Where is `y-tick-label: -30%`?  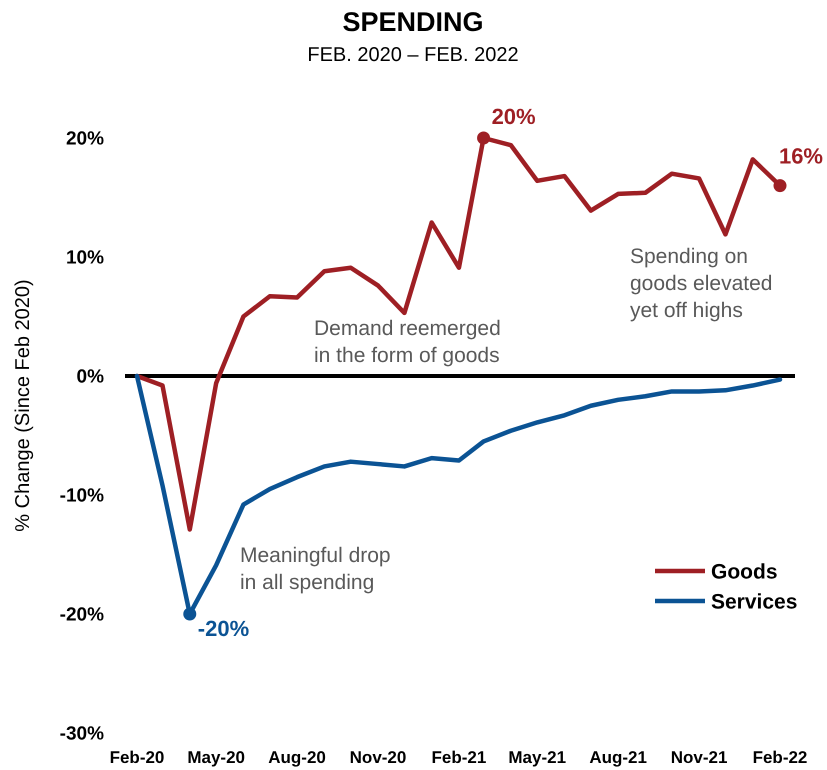 y-tick-label: -30% is located at coordinates (82, 734).